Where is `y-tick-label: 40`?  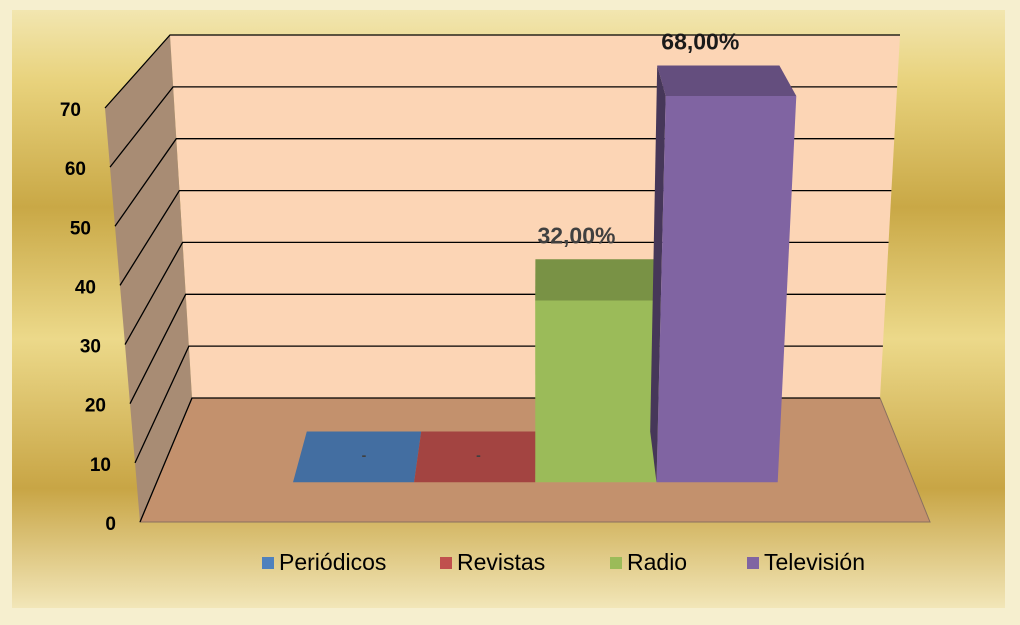 y-tick-label: 40 is located at coordinates (85, 287).